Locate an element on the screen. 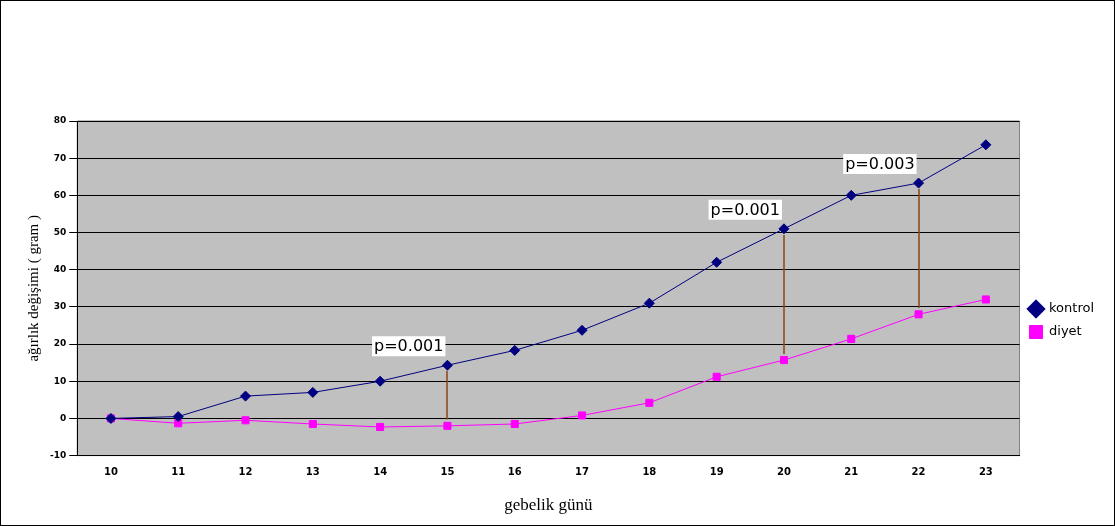 This screenshot has width=1115, height=526. y-tick-label: 10 is located at coordinates (60, 380).